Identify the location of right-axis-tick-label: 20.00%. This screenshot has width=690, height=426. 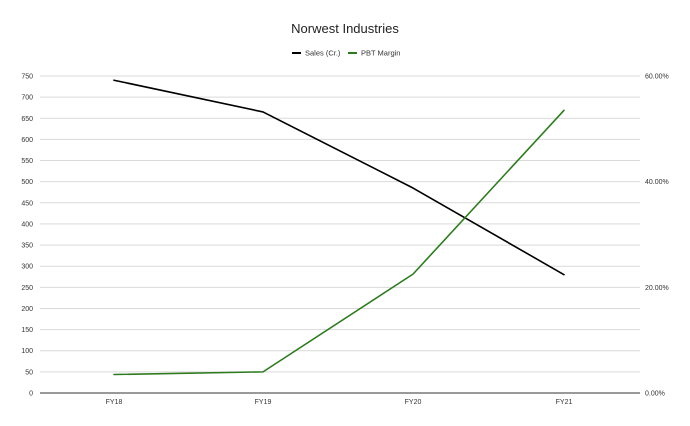
(657, 288).